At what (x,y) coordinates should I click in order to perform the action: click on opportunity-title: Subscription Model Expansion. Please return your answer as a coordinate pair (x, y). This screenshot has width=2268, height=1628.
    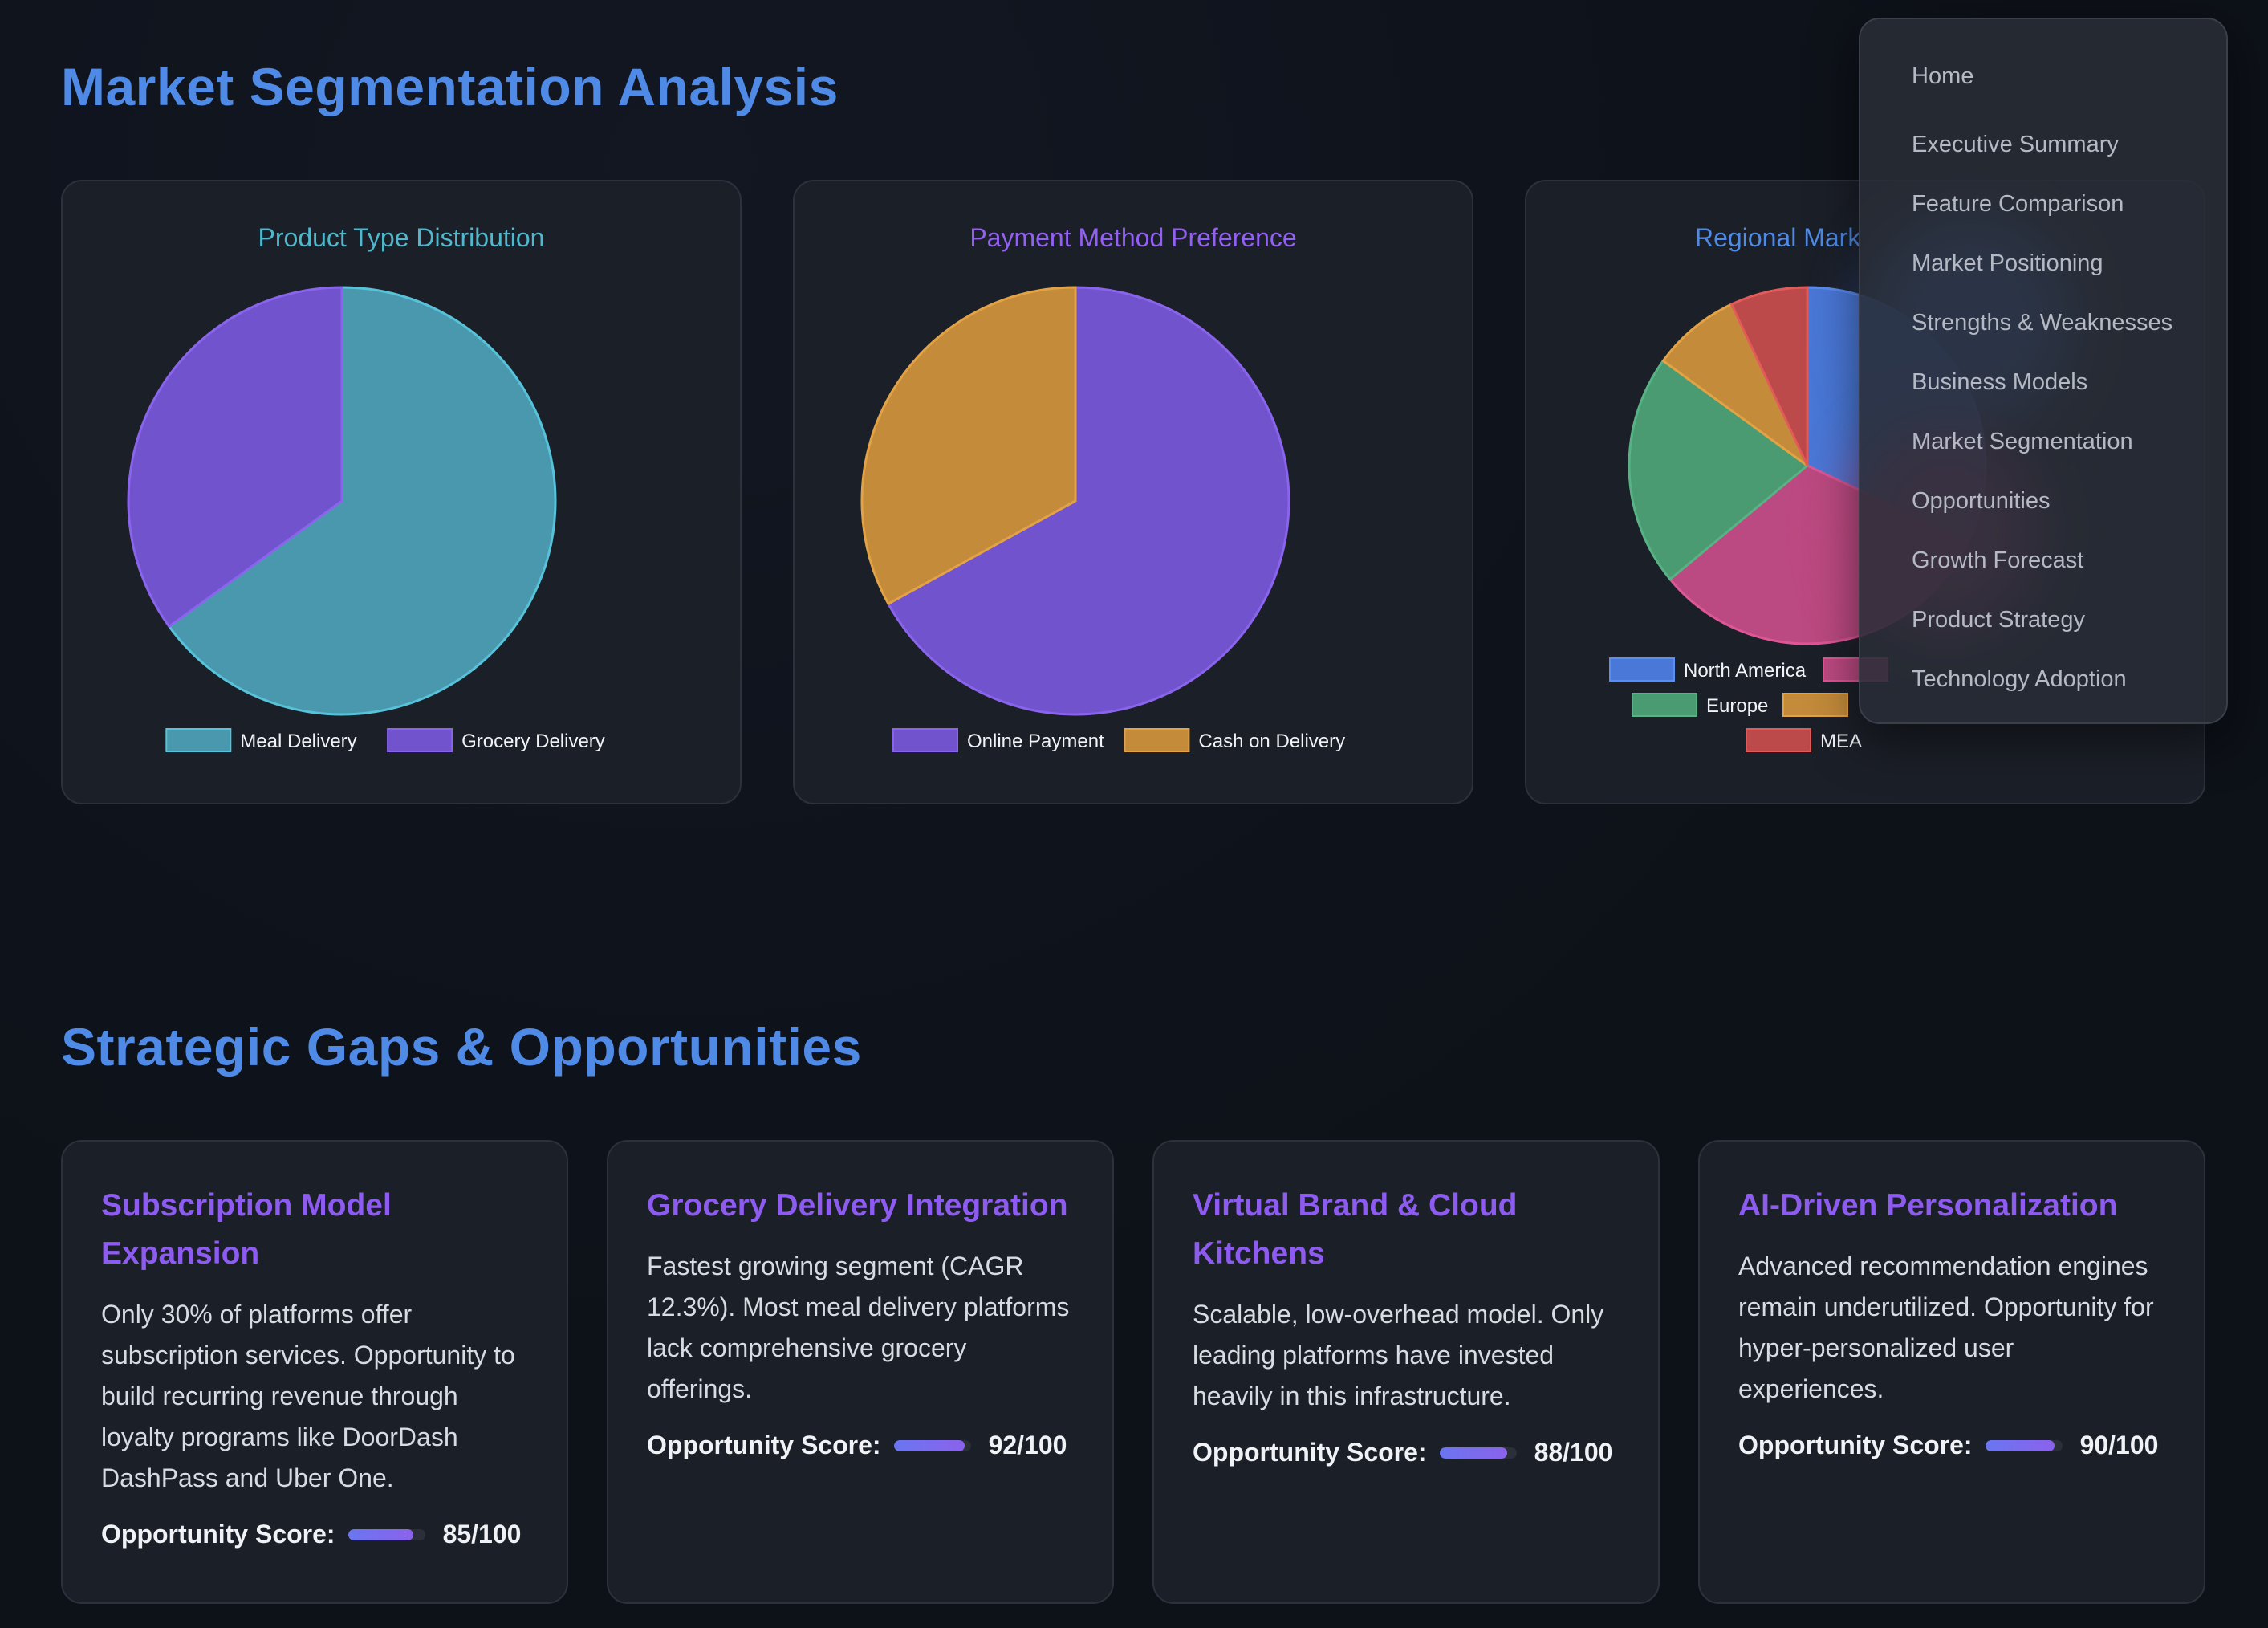
    Looking at the image, I should click on (247, 1229).